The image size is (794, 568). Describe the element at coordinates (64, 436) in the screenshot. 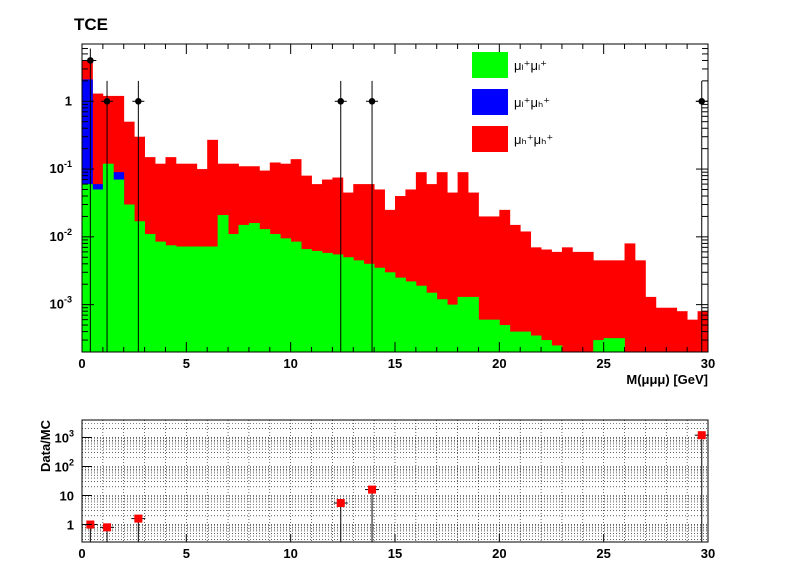

I see `y-tick-label: 10³` at that location.